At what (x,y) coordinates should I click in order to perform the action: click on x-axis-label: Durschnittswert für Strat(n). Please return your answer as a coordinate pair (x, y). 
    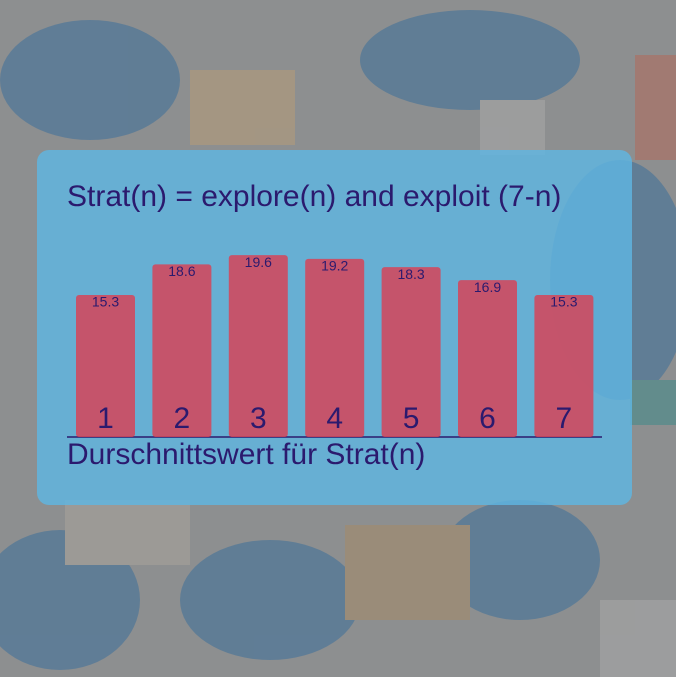
    Looking at the image, I should click on (246, 454).